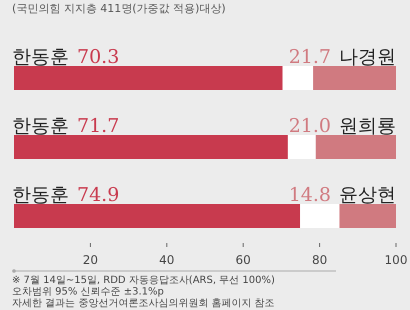  What do you see at coordinates (98, 195) in the screenshot?
I see `data-label: 74.9` at bounding box center [98, 195].